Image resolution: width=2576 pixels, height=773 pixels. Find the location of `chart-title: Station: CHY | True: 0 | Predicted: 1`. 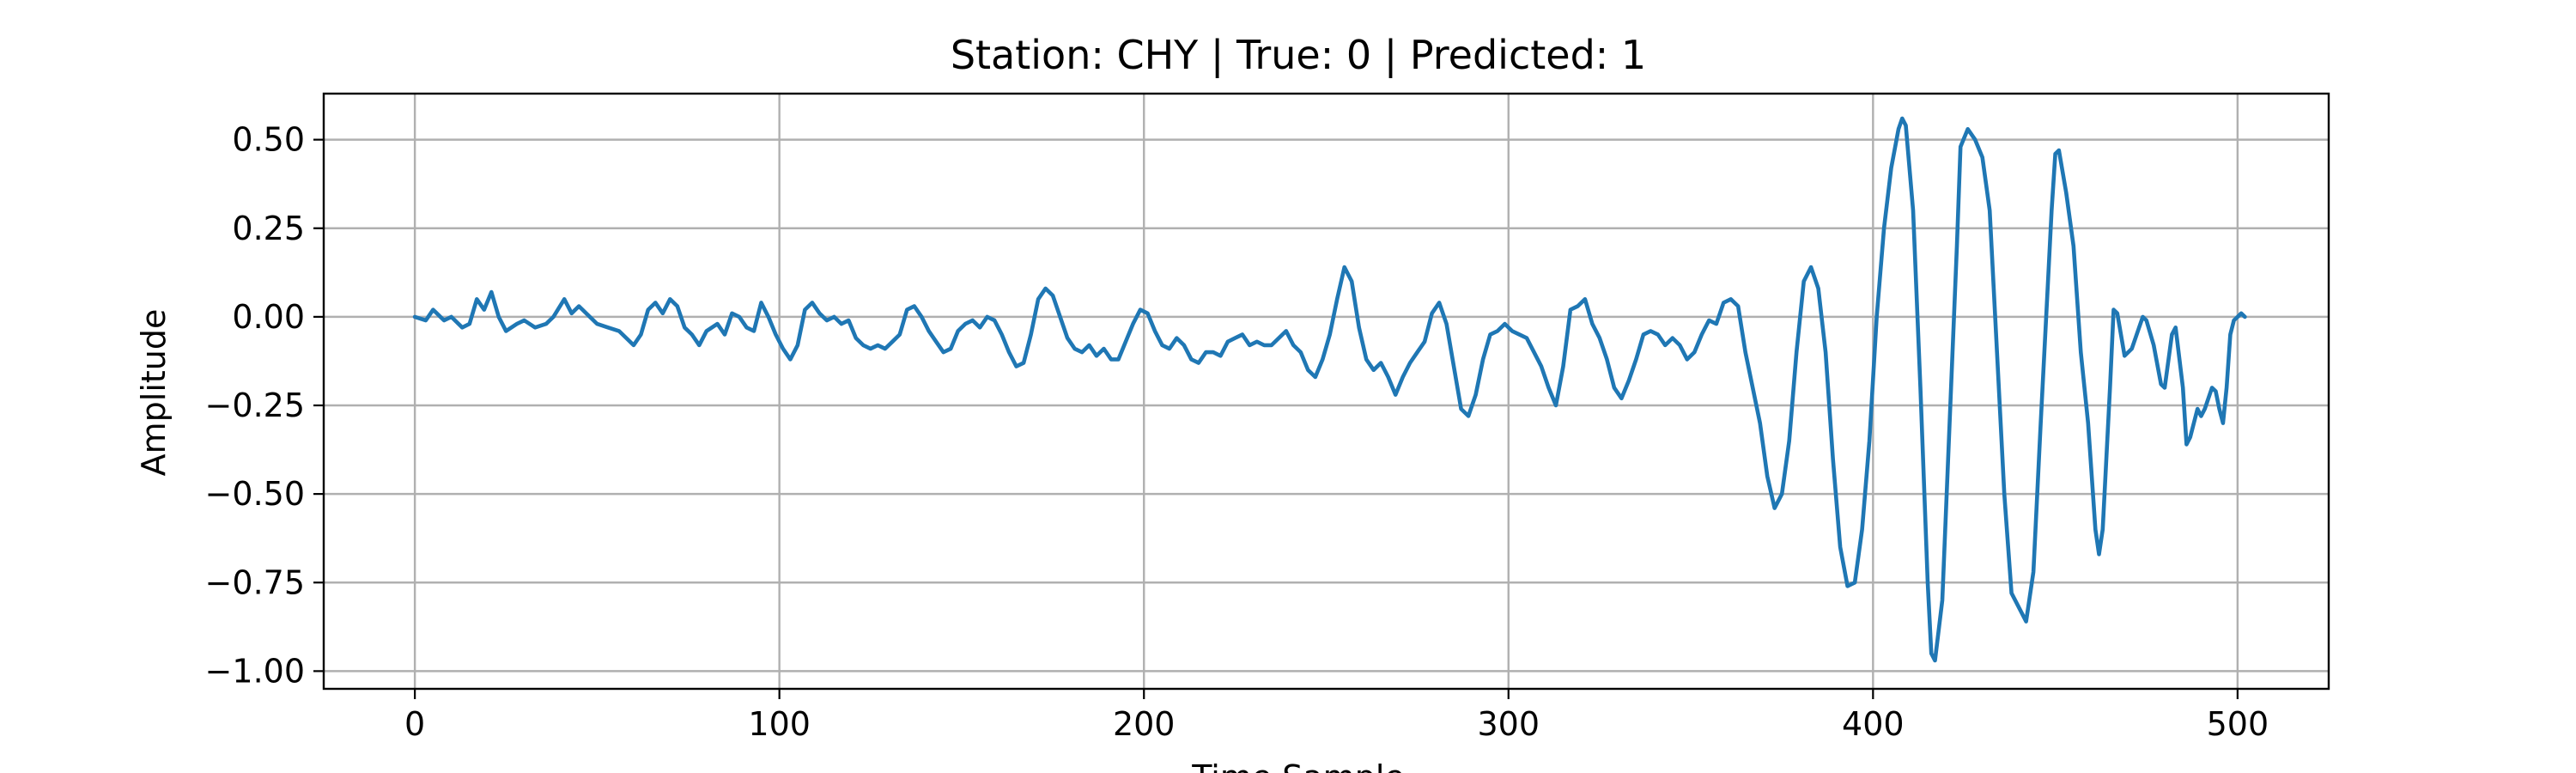

chart-title: Station: CHY | True: 0 | Predicted: 1 is located at coordinates (1298, 55).